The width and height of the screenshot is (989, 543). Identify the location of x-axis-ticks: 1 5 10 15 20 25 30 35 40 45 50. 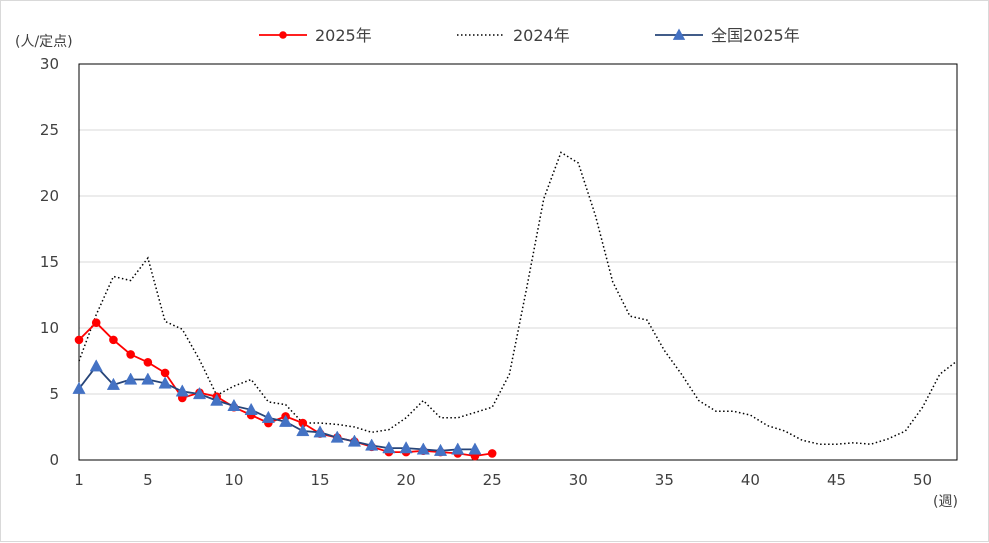
(503, 480).